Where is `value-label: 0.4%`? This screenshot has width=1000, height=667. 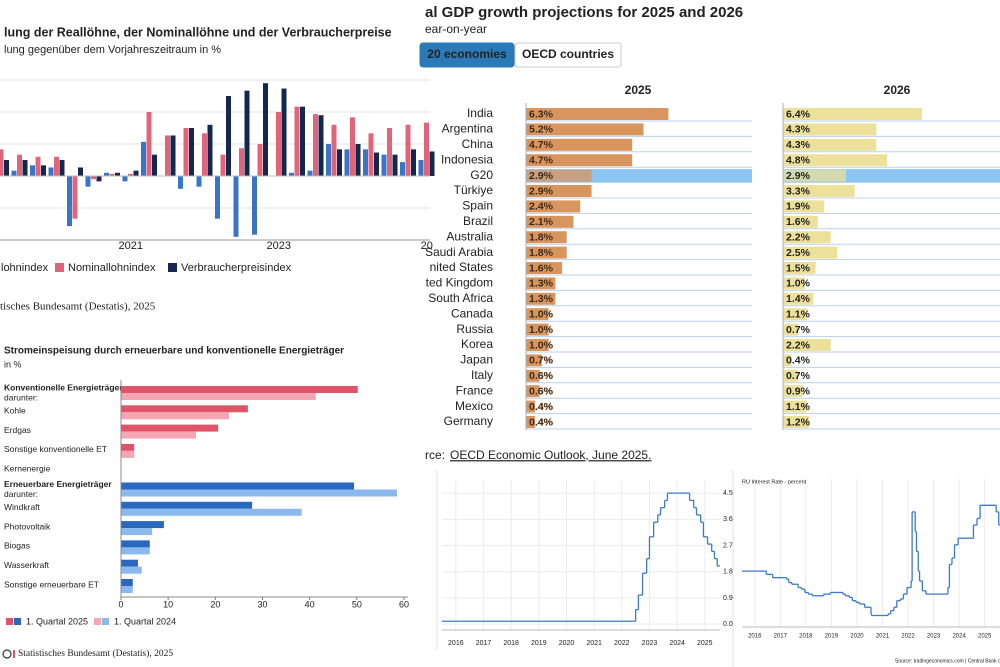 value-label: 0.4% is located at coordinates (798, 361).